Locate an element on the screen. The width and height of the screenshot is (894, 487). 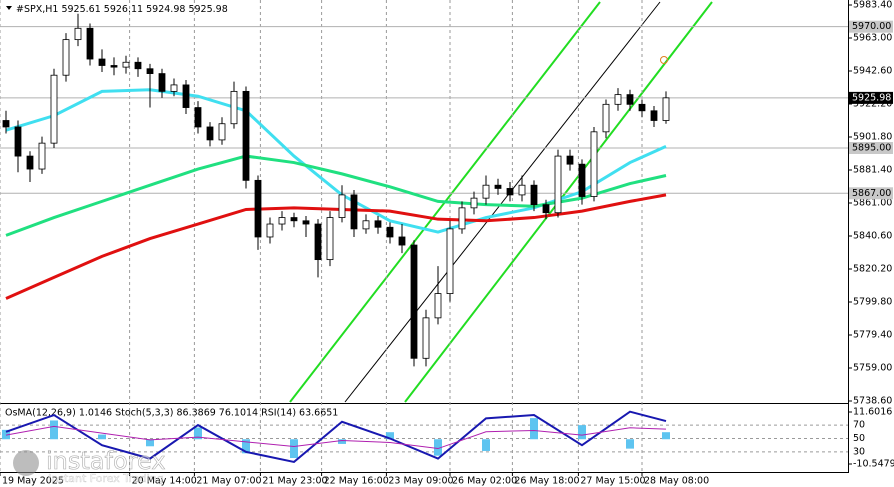
x-tick-label: 21 May 23:00 is located at coordinates (294, 481).